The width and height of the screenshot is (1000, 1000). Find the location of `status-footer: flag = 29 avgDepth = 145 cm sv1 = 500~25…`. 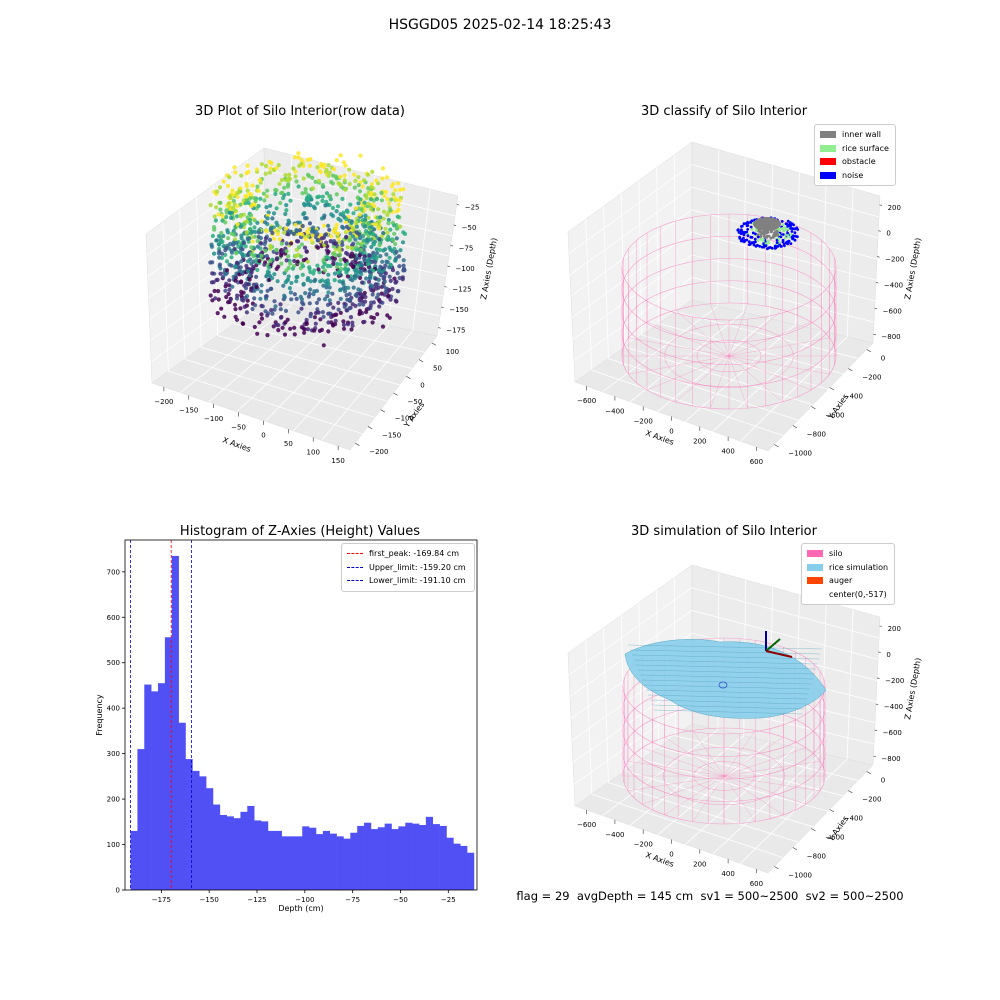

status-footer: flag = 29 avgDepth = 145 cm sv1 = 500~25… is located at coordinates (710, 896).